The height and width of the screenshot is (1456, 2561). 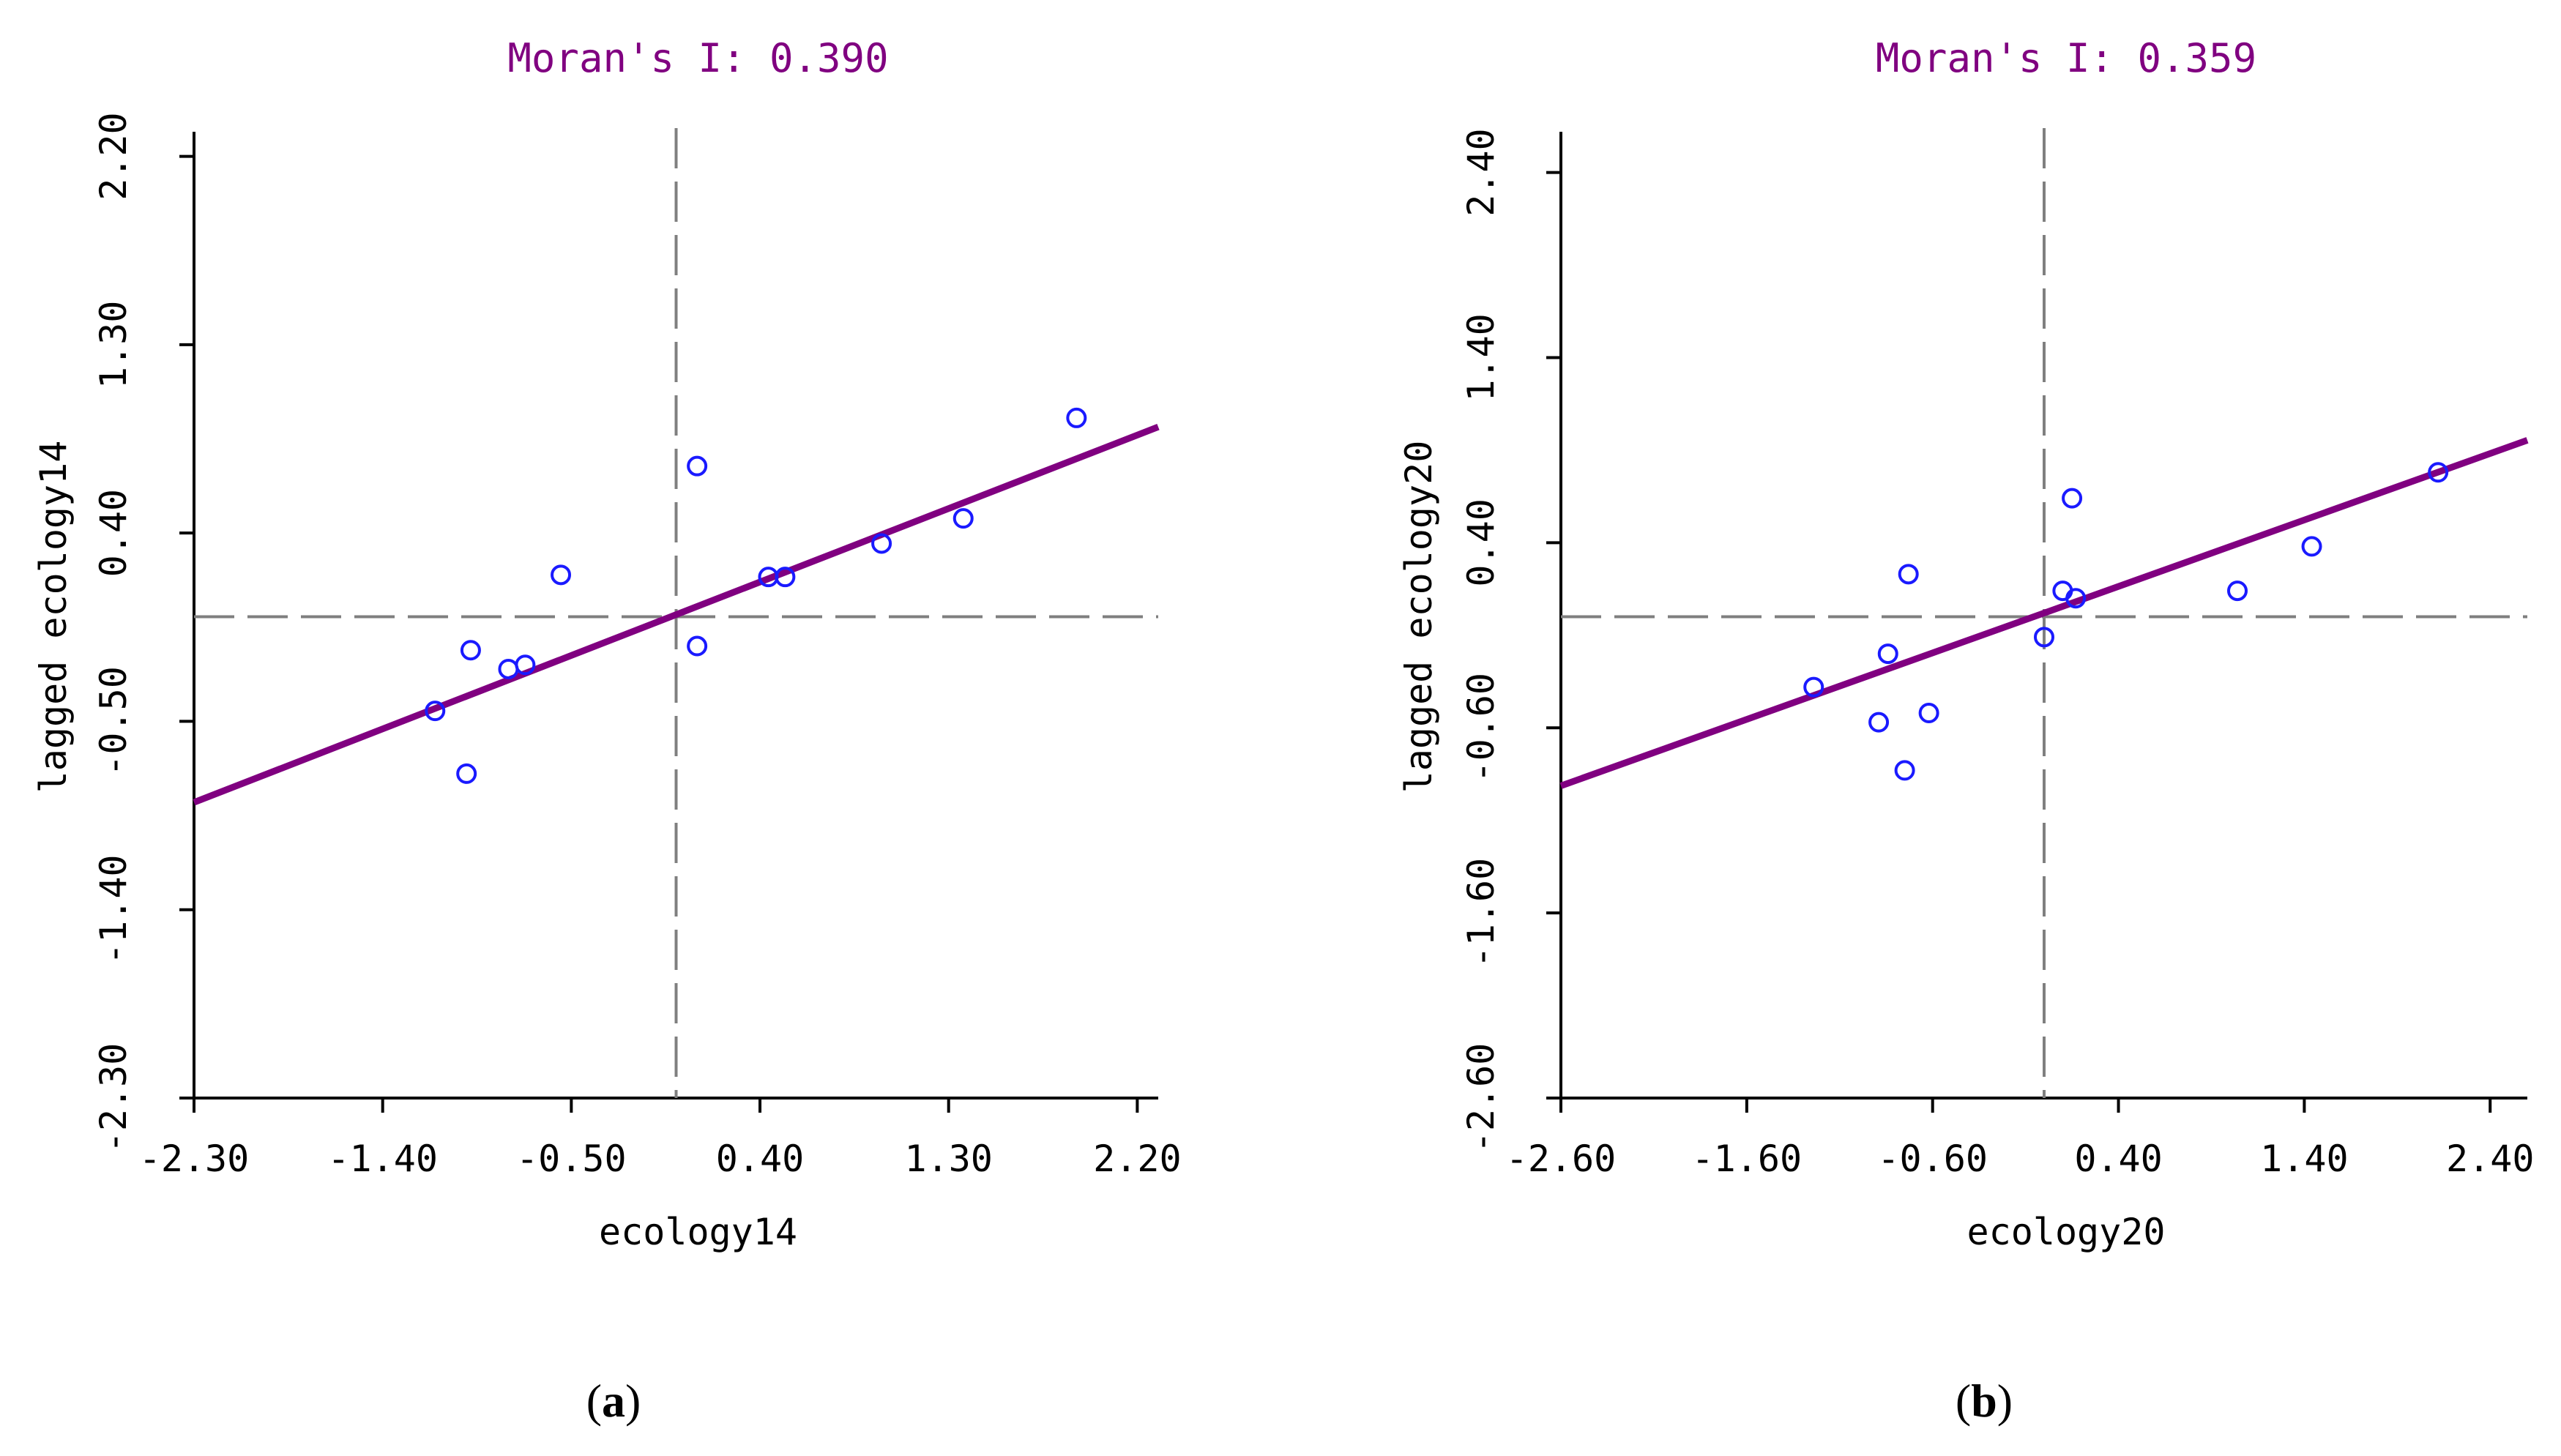 I want to click on chart-a-title: Moran's I: 0.390, so click(x=698, y=58).